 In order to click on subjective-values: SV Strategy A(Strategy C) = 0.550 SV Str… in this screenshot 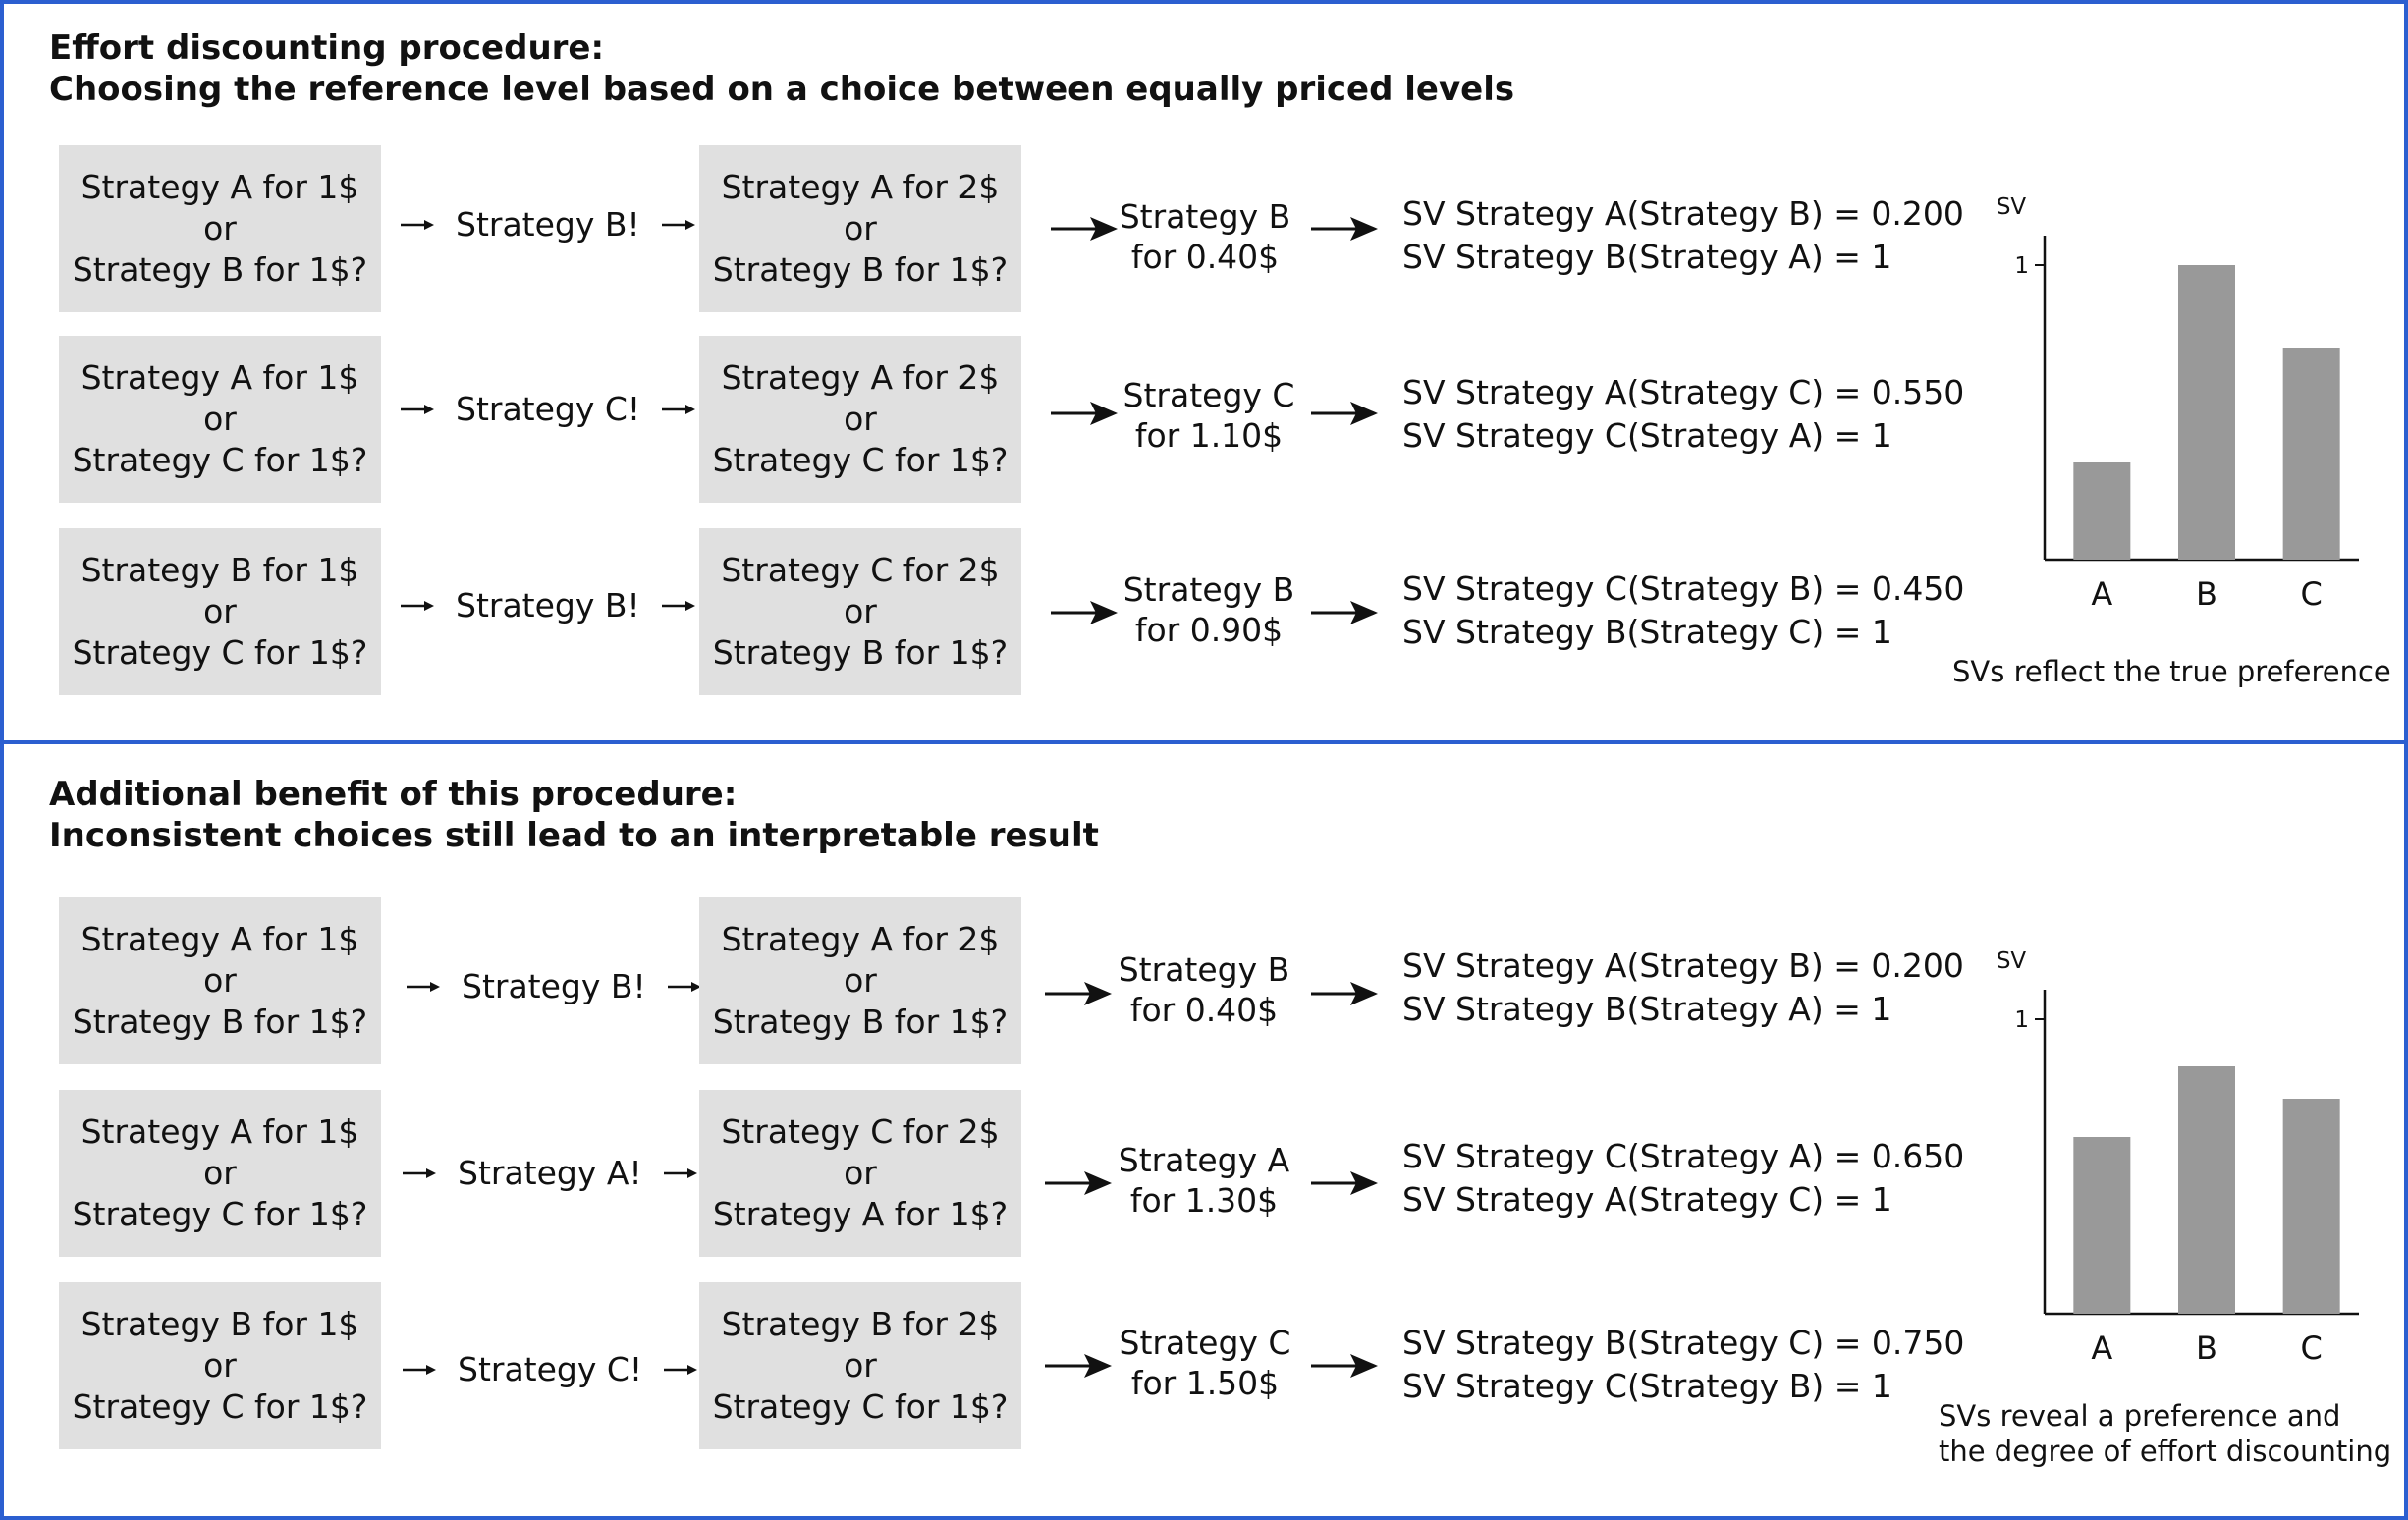, I will do `click(1683, 414)`.